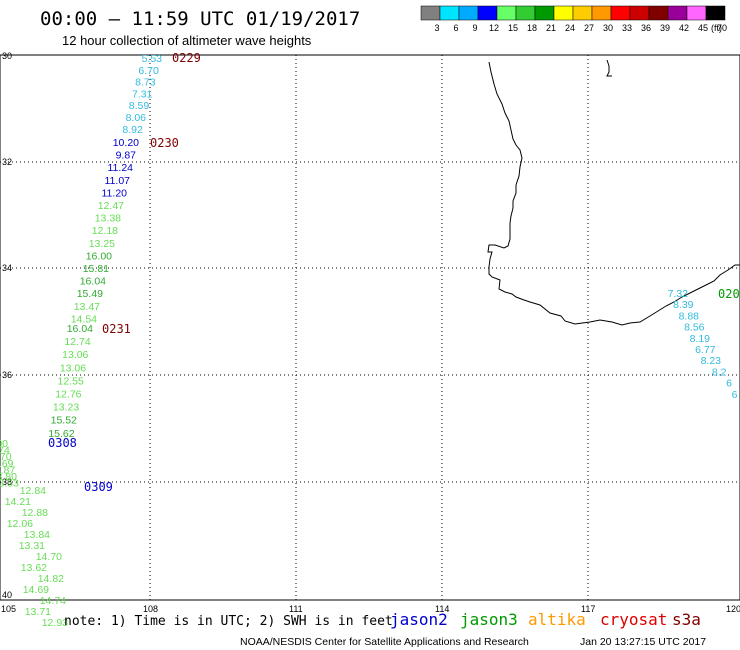 The height and width of the screenshot is (650, 740). Describe the element at coordinates (665, 28) in the screenshot. I see `legend-tick: 39` at that location.